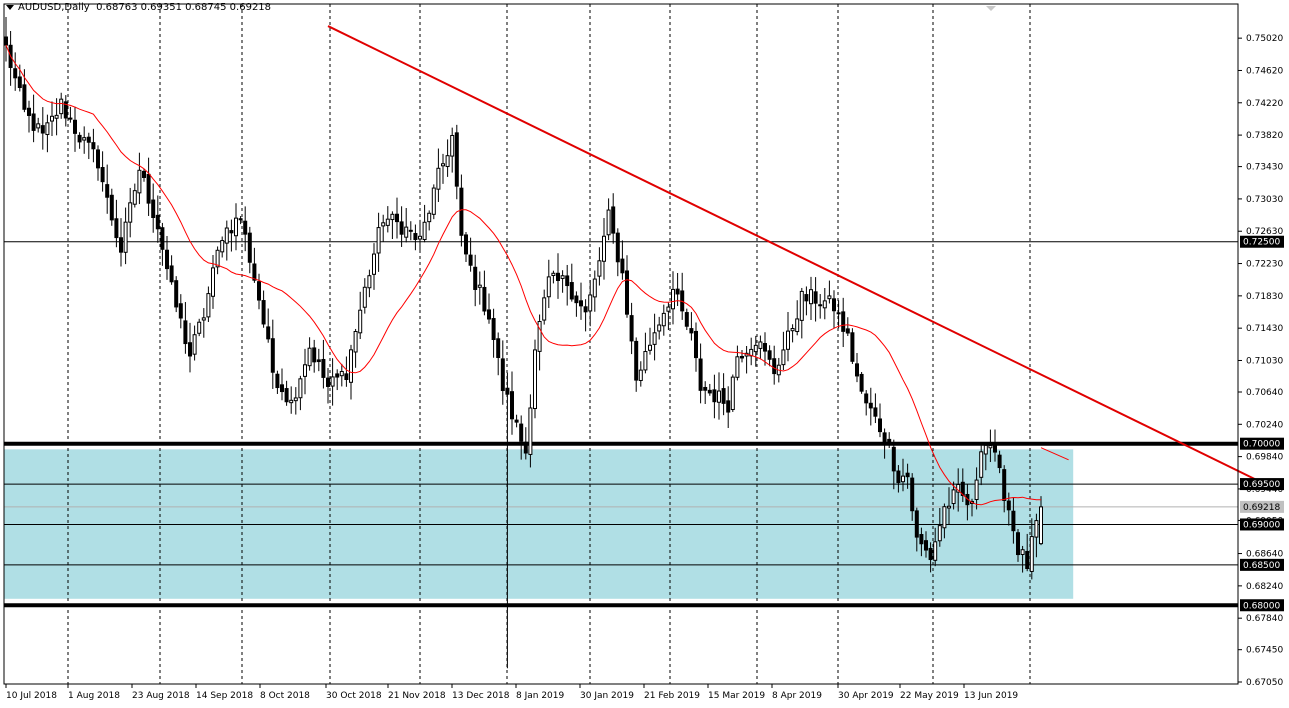  What do you see at coordinates (736, 696) in the screenshot?
I see `x-tick-label: 15 Mar 2019` at bounding box center [736, 696].